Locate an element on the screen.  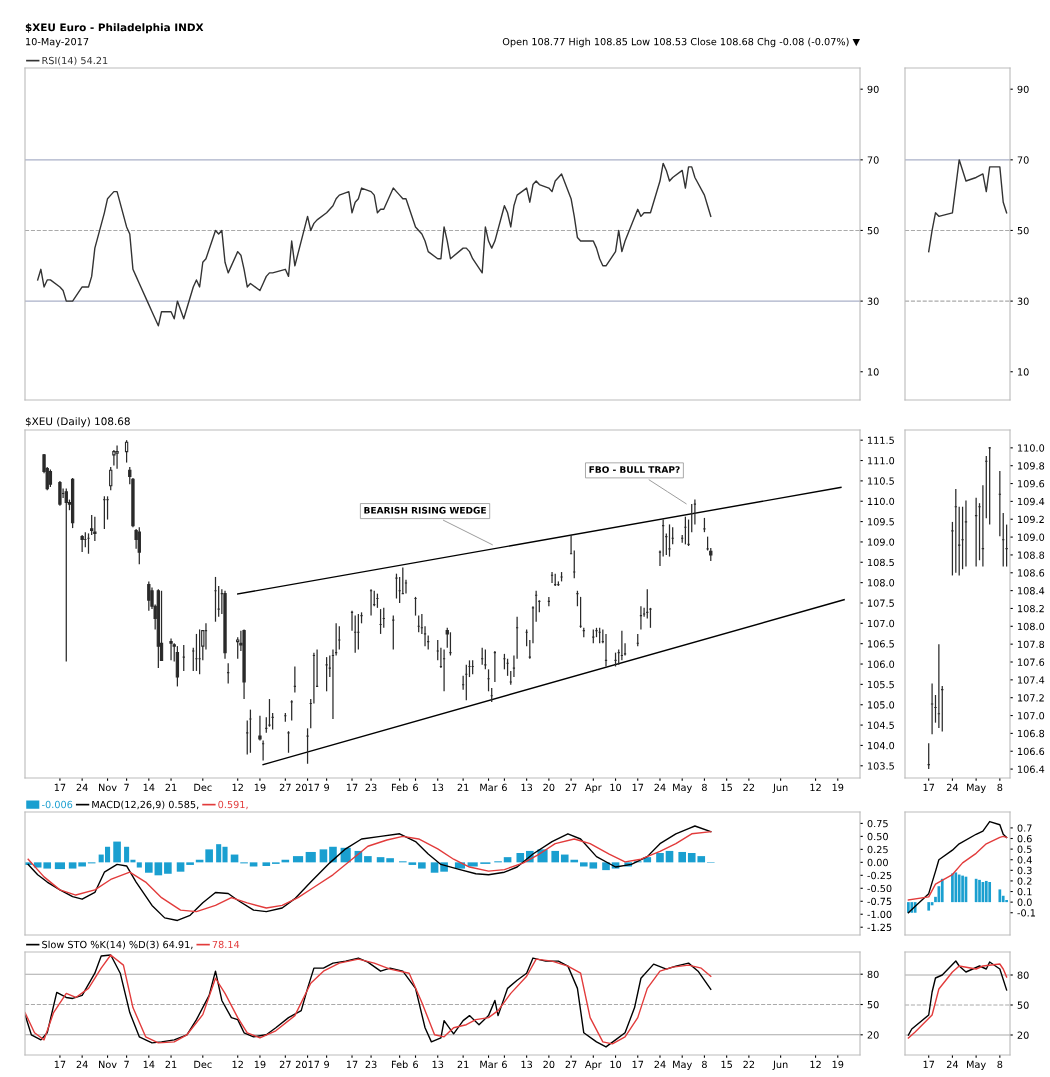
chart-title: $XEU Euro - Philadelphia INDX is located at coordinates (114, 28).